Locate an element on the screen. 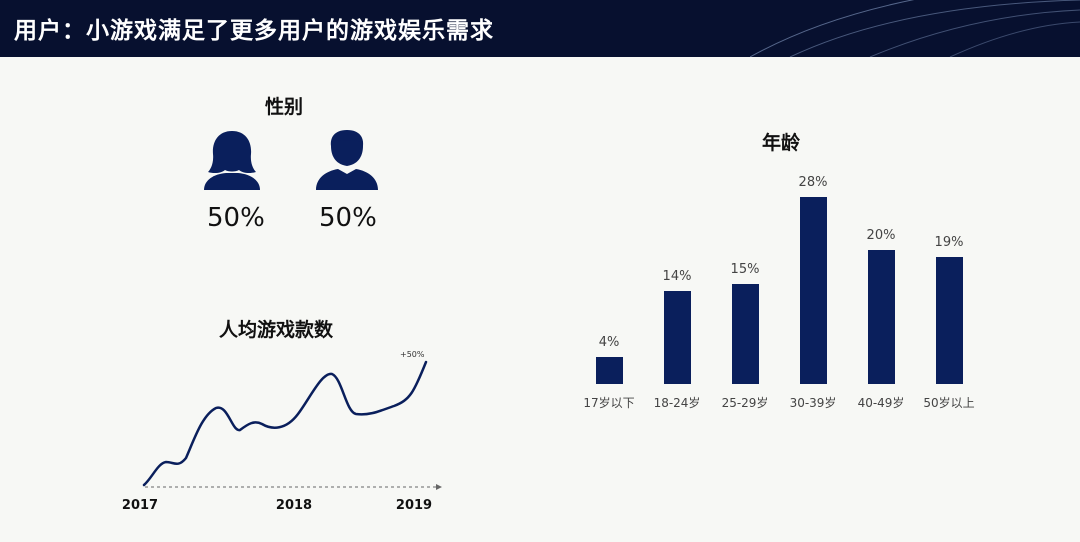 Image resolution: width=1080 pixels, height=542 pixels. age-bar-value-label: 15% is located at coordinates (745, 269).